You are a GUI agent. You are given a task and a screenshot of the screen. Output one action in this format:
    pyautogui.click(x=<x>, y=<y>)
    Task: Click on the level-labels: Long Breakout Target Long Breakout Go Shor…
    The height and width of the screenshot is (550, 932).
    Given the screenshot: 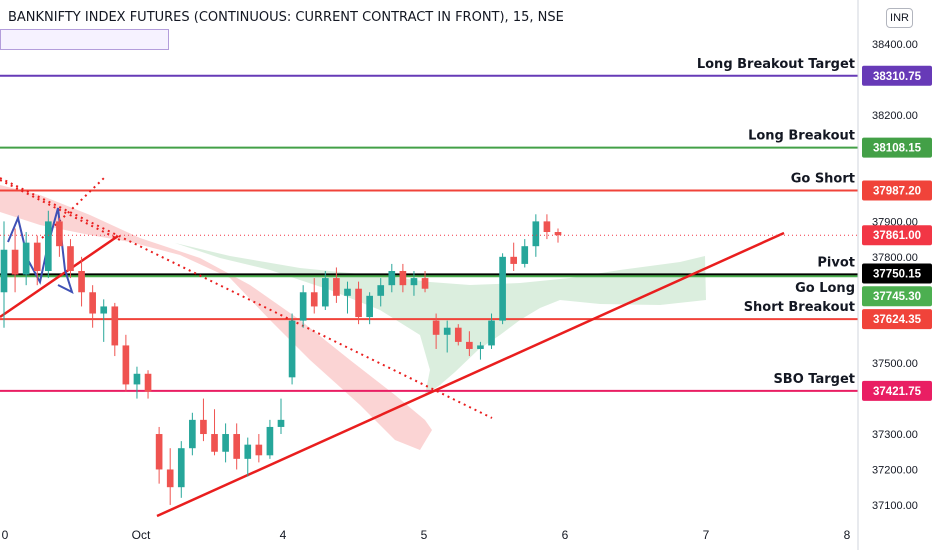 What is the action you would take?
    pyautogui.click(x=776, y=222)
    